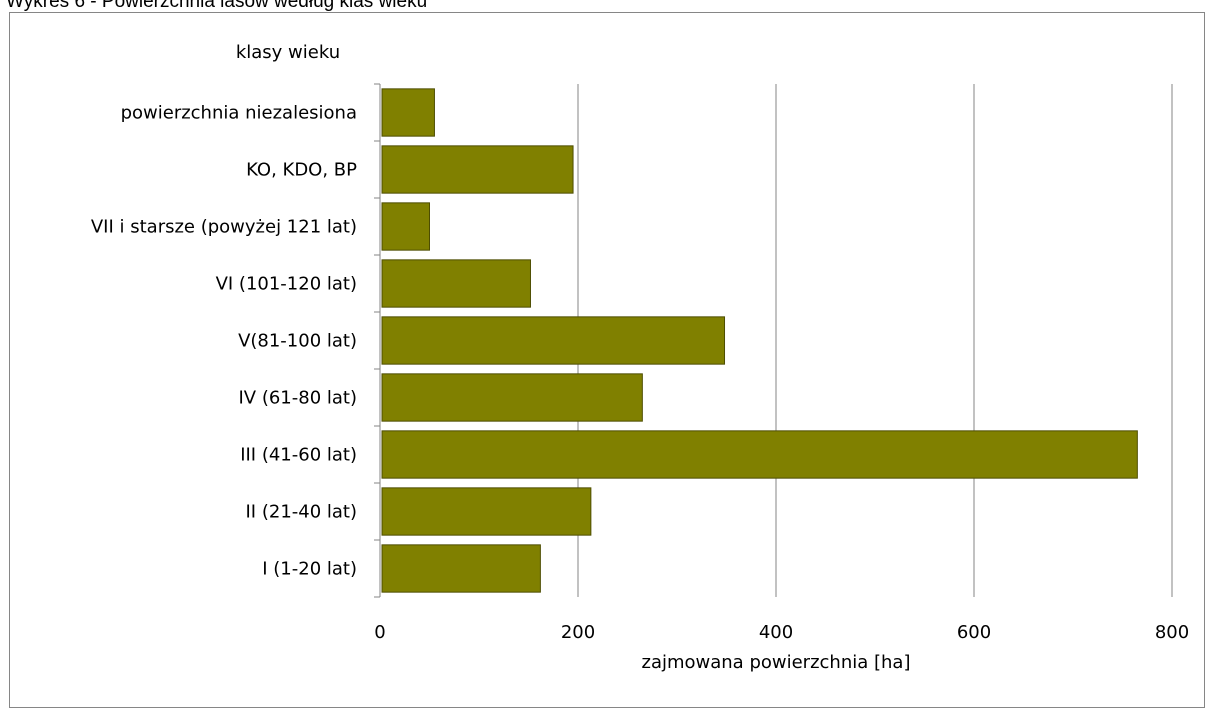 Image resolution: width=1208 pixels, height=711 pixels. Describe the element at coordinates (379, 632) in the screenshot. I see `x-tick-label: 0` at that location.